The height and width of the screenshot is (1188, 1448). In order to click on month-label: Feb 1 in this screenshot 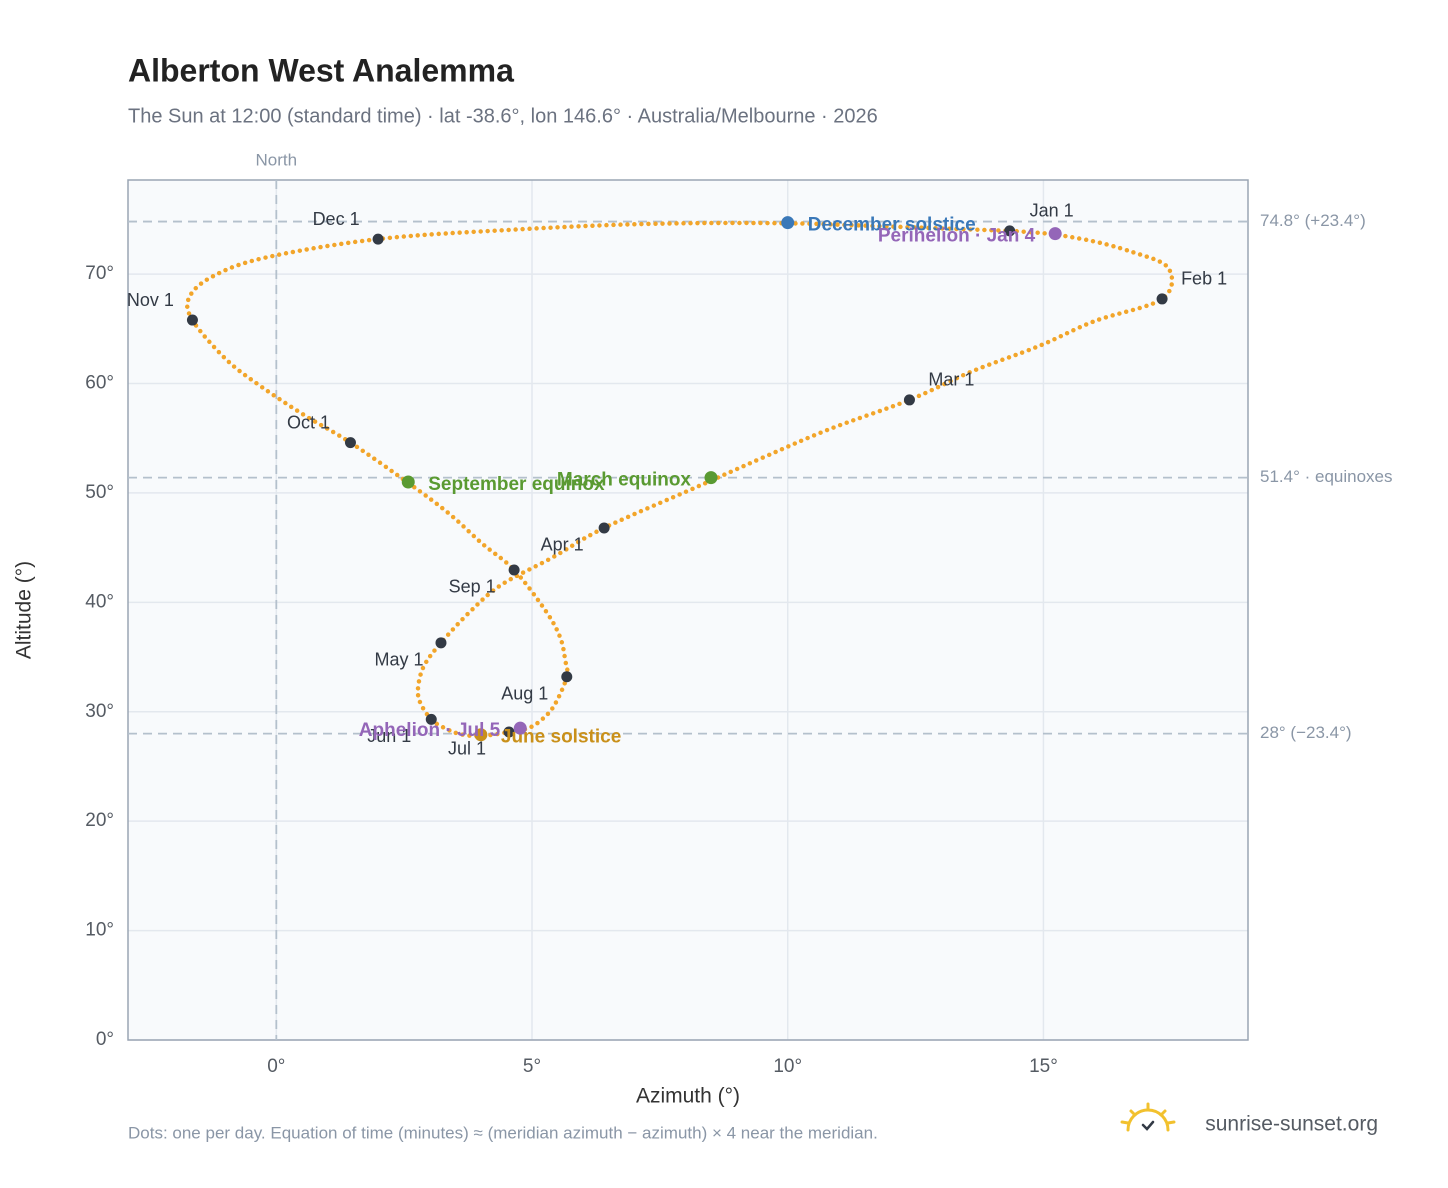, I will do `click(1204, 279)`.